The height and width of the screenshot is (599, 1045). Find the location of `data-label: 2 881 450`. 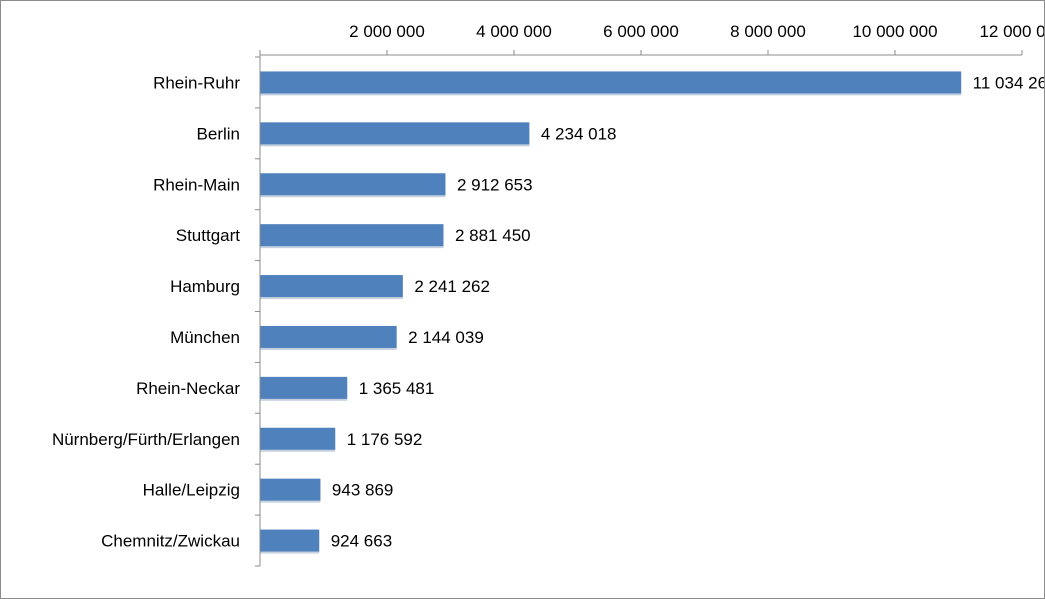

data-label: 2 881 450 is located at coordinates (493, 235).